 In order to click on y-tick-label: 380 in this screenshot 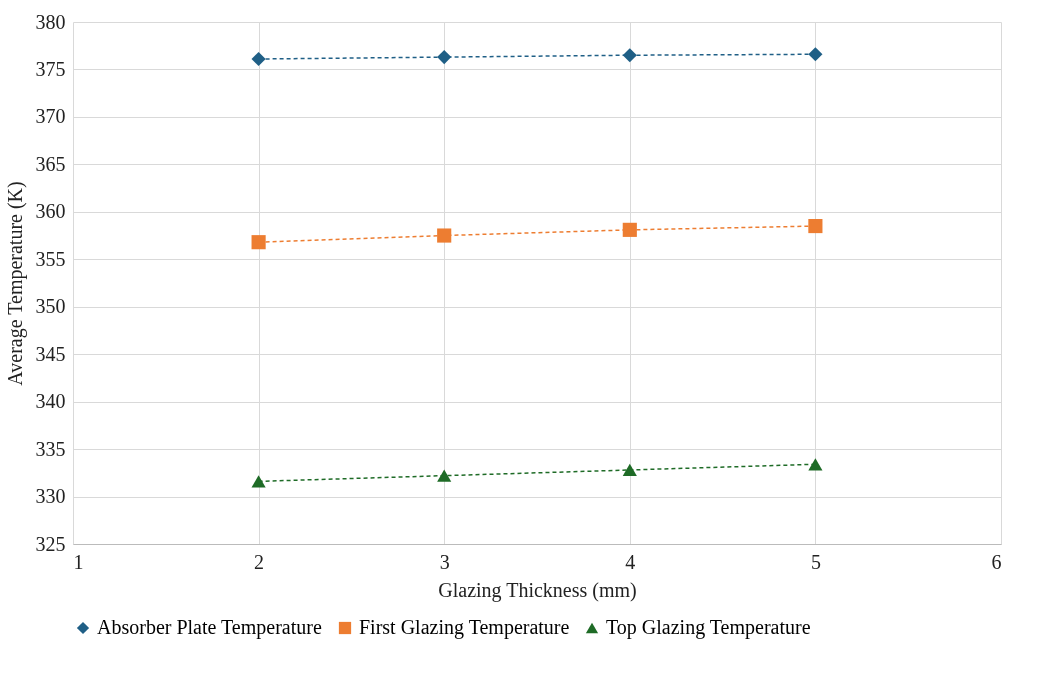, I will do `click(50, 21)`.